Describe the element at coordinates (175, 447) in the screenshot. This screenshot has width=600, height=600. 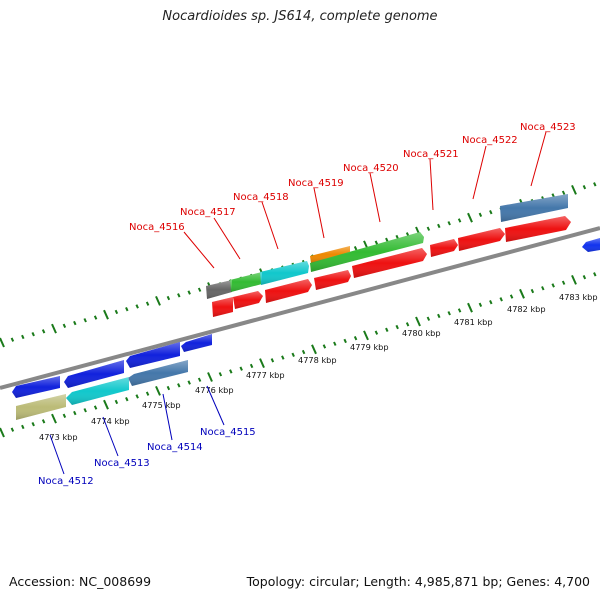
I see `gene-label-bottom: Noca_4514` at that location.